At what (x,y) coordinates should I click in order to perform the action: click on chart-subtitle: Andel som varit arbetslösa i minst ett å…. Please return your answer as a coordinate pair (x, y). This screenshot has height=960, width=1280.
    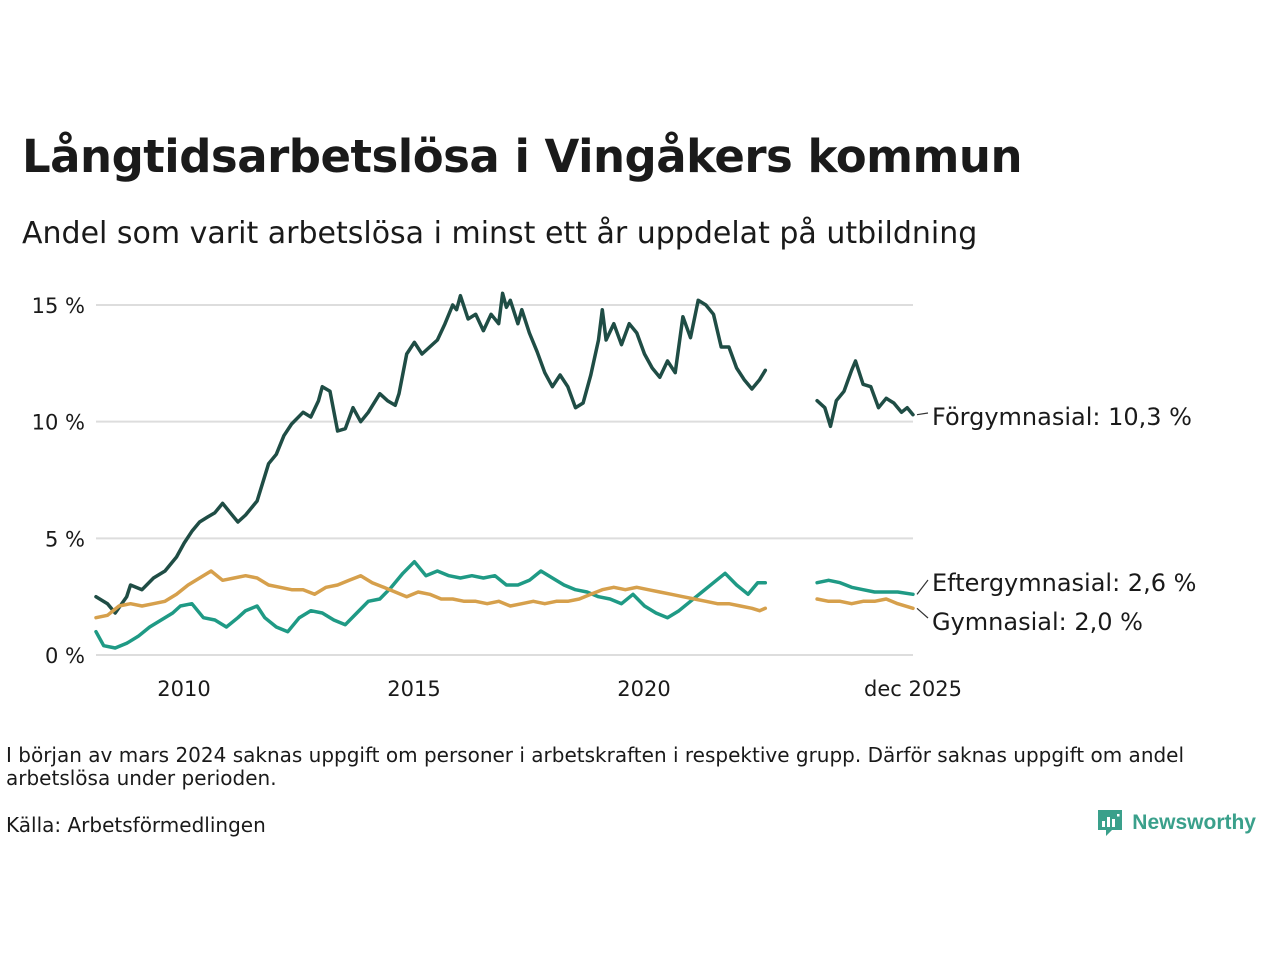
    Looking at the image, I should click on (500, 233).